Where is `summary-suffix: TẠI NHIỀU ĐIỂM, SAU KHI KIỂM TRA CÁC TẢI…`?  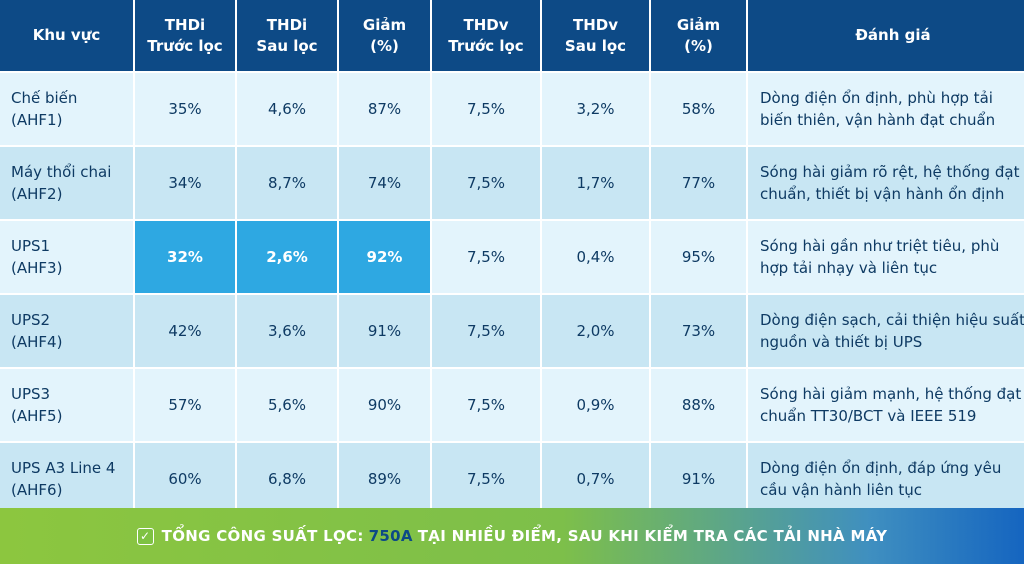 summary-suffix: TẠI NHIỀU ĐIỂM, SAU KHI KIỂM TRA CÁC TẢI… is located at coordinates (652, 536).